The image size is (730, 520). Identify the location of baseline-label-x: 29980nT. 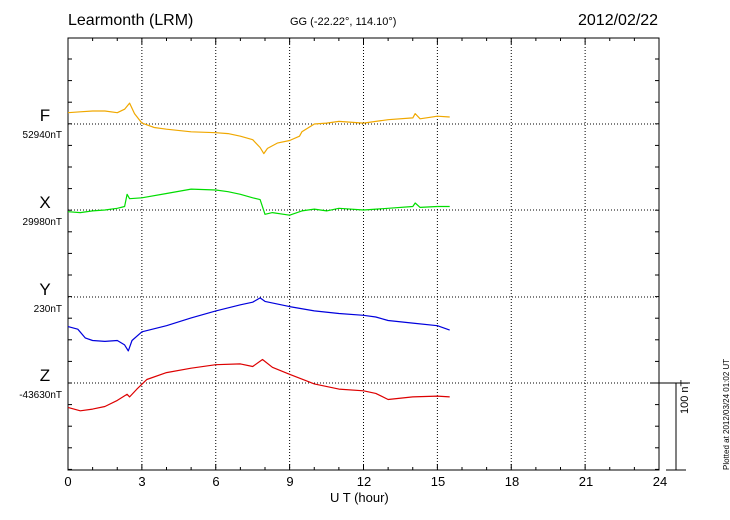
(42, 222).